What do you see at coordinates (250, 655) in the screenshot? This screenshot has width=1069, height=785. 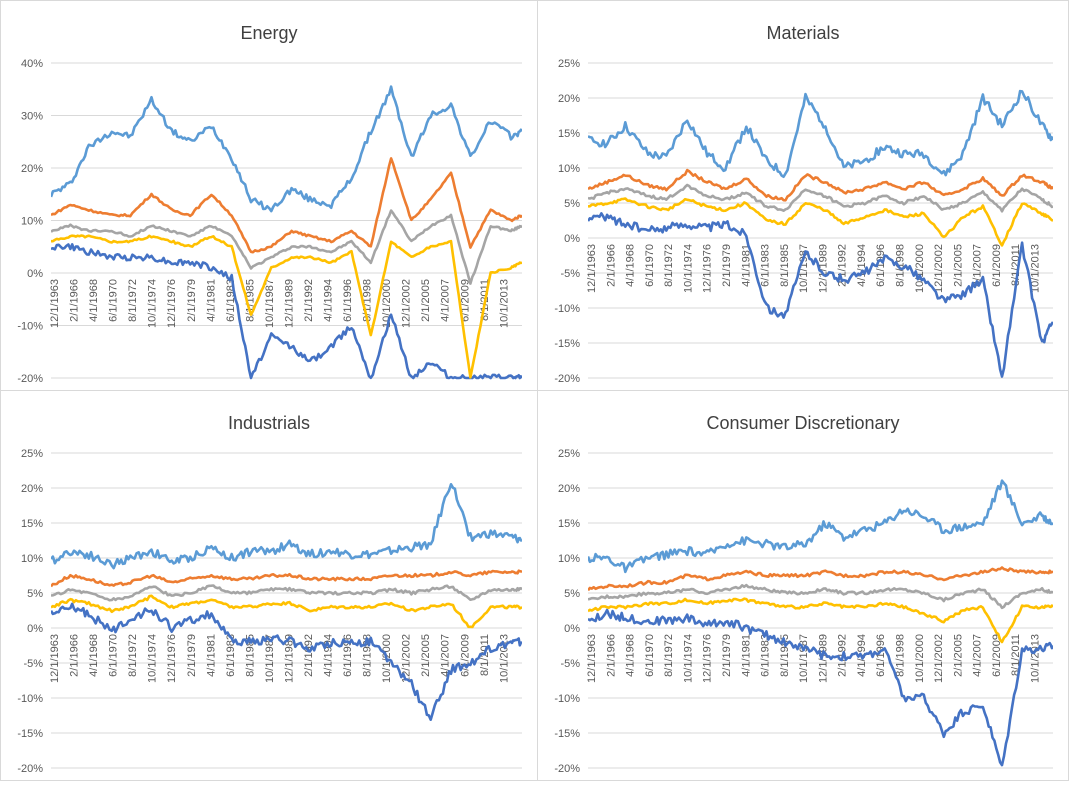 I see `x-tick-label: 8/1/1985` at bounding box center [250, 655].